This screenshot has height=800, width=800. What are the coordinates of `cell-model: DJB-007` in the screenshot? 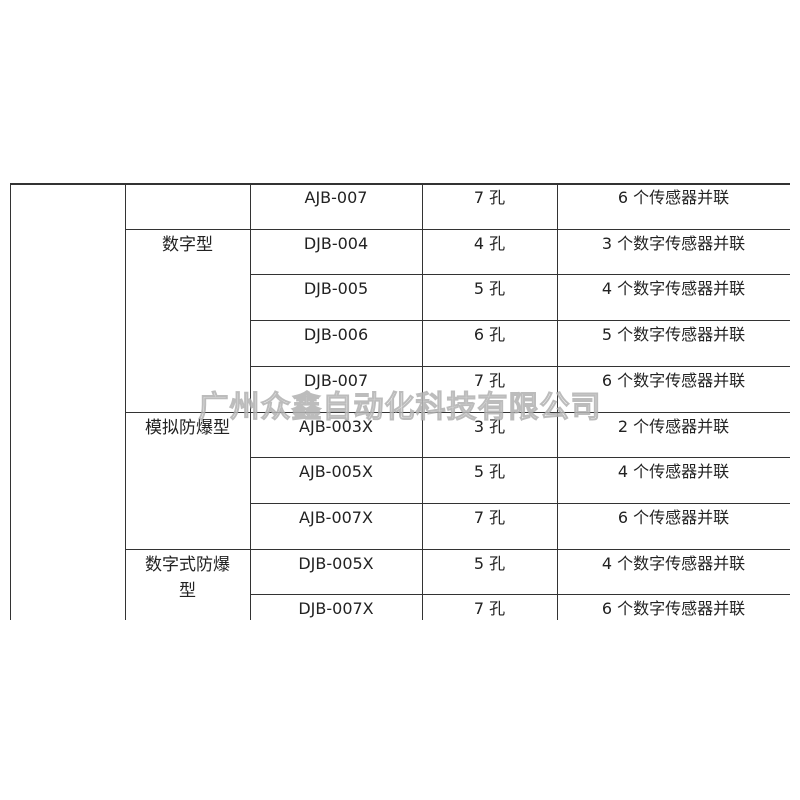 It's located at (336, 380).